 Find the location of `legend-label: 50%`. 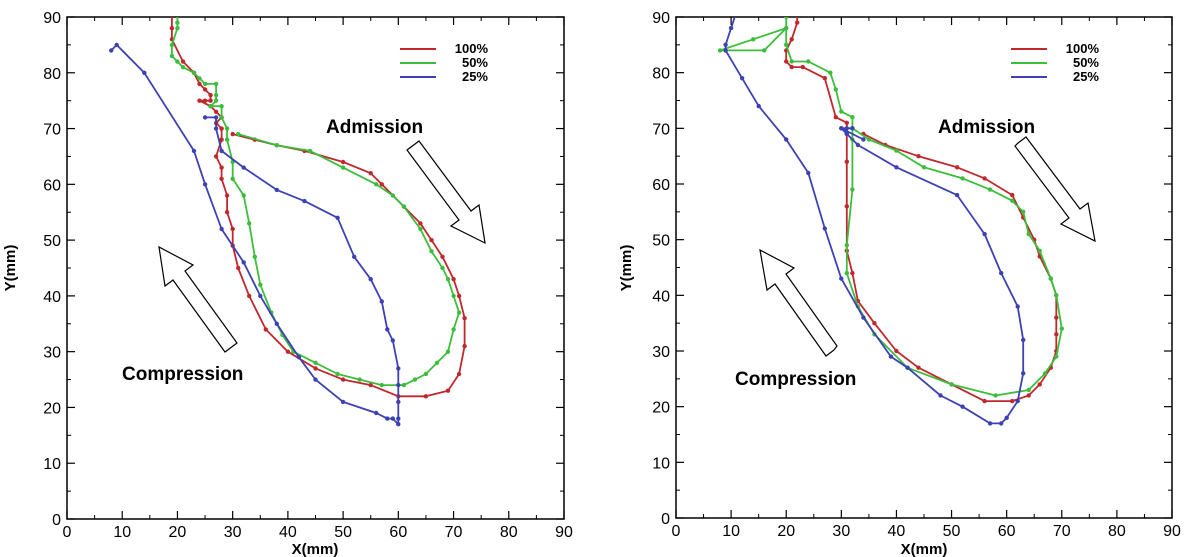

legend-label: 50% is located at coordinates (475, 62).